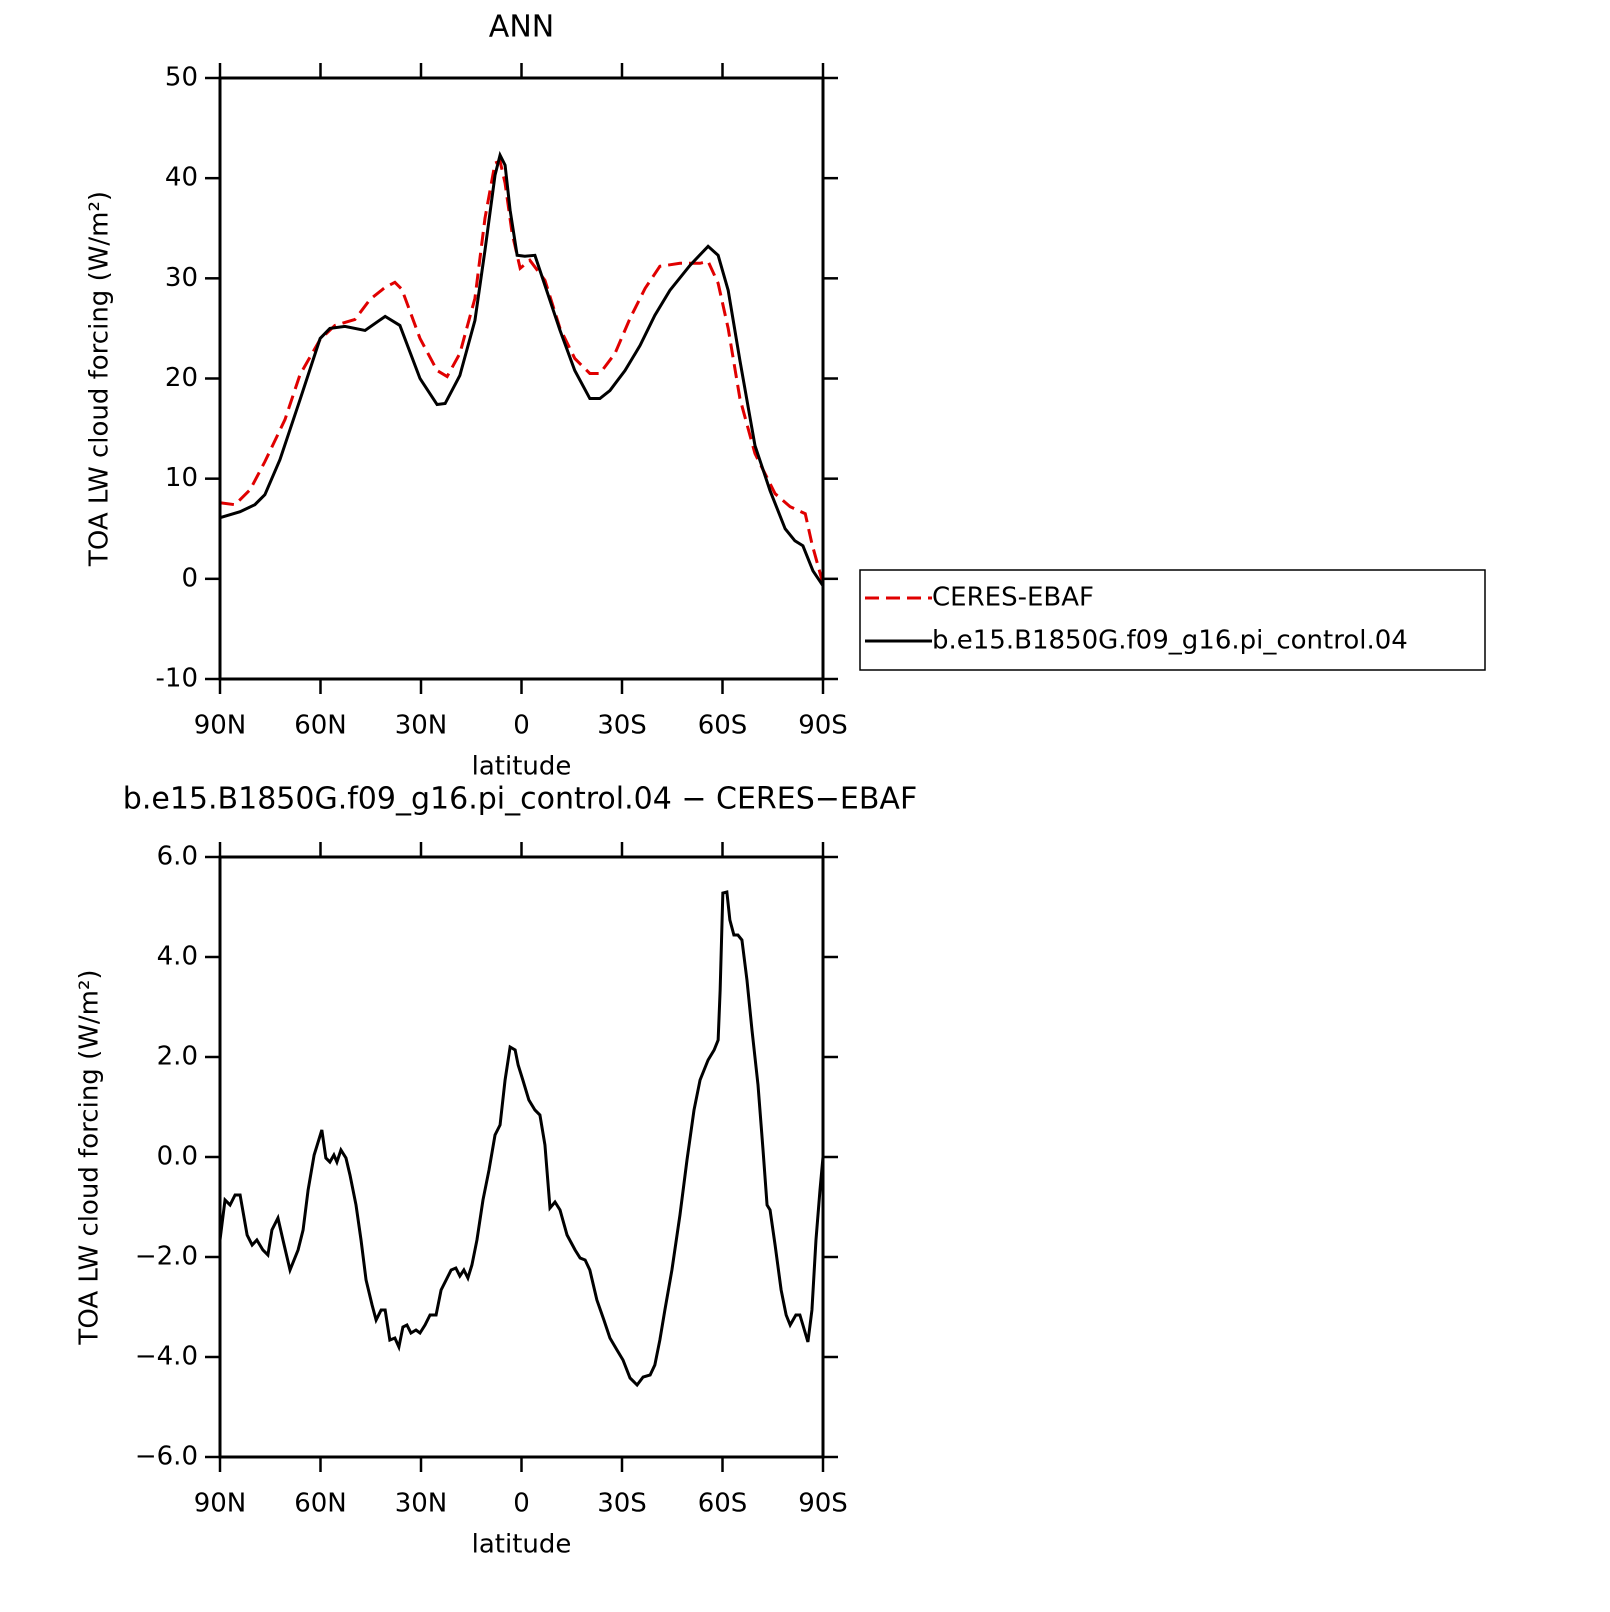 The image size is (1610, 1612). Describe the element at coordinates (181, 78) in the screenshot. I see `y-tick-label: 50` at that location.